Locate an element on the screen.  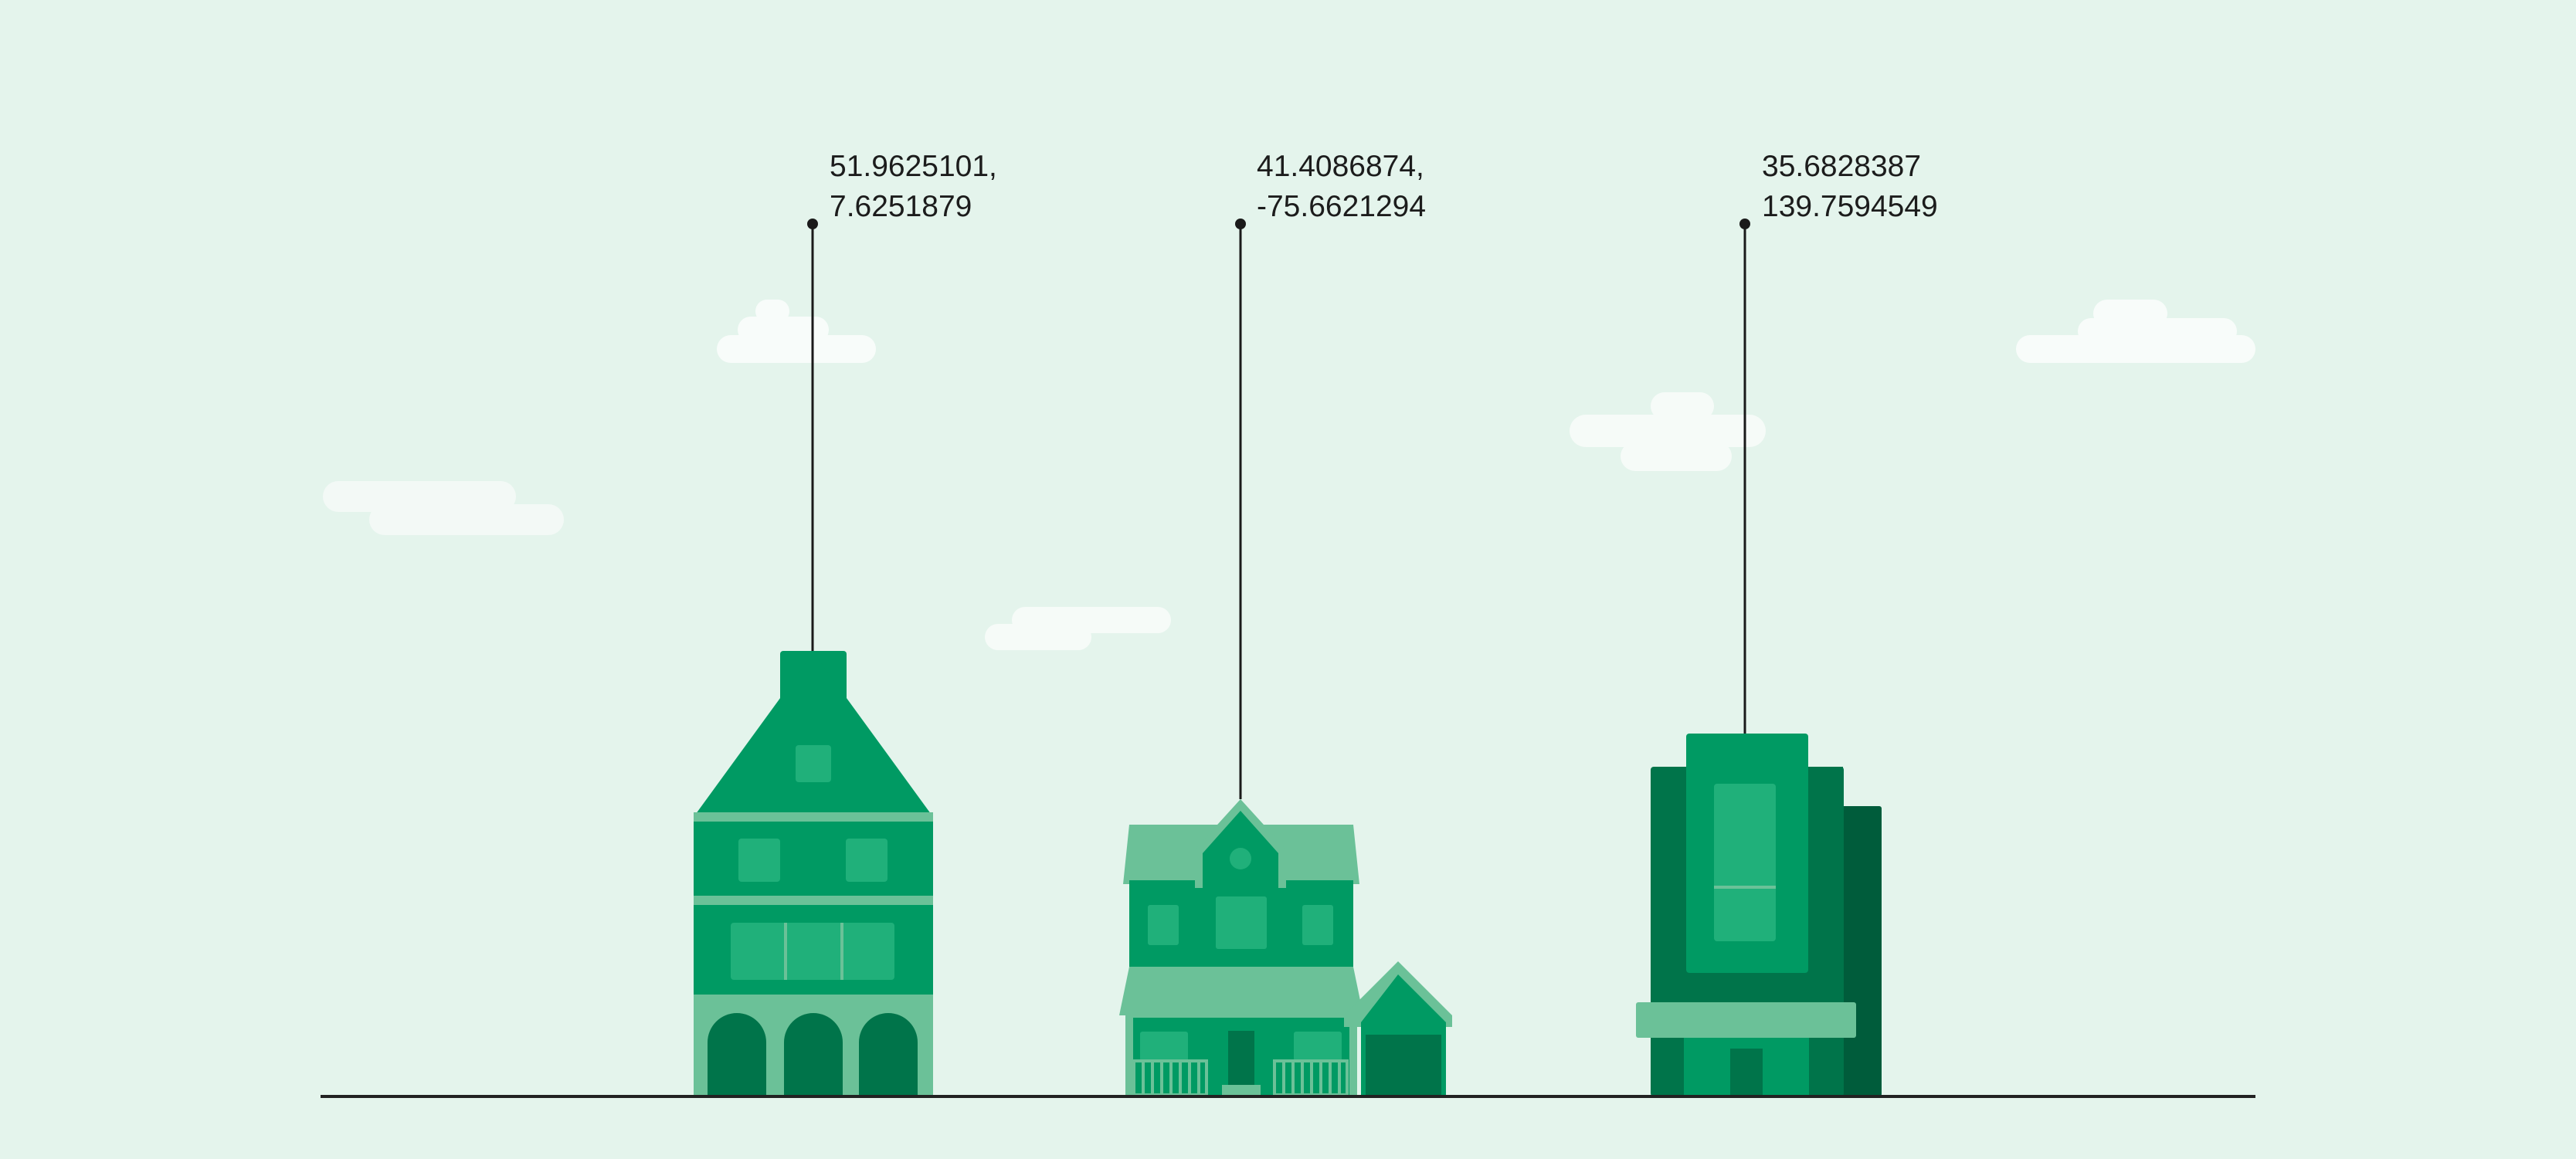
pin-suburban-house is located at coordinates (1240, 509).